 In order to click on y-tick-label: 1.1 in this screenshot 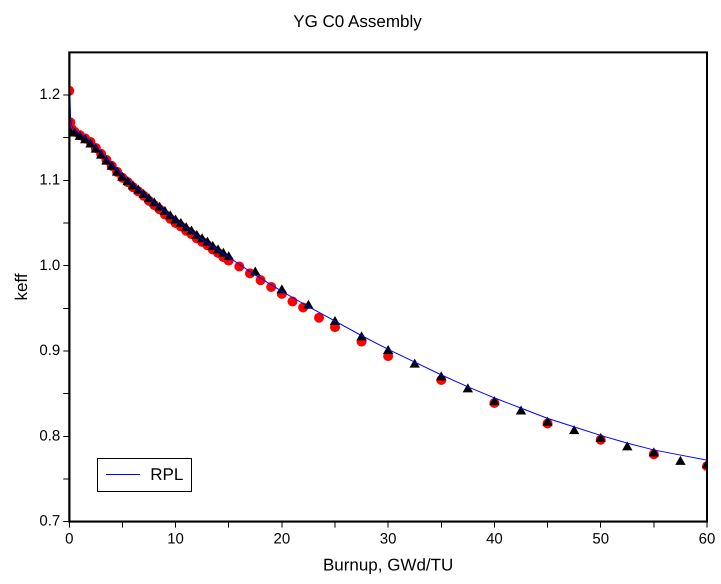, I will do `click(49, 180)`.